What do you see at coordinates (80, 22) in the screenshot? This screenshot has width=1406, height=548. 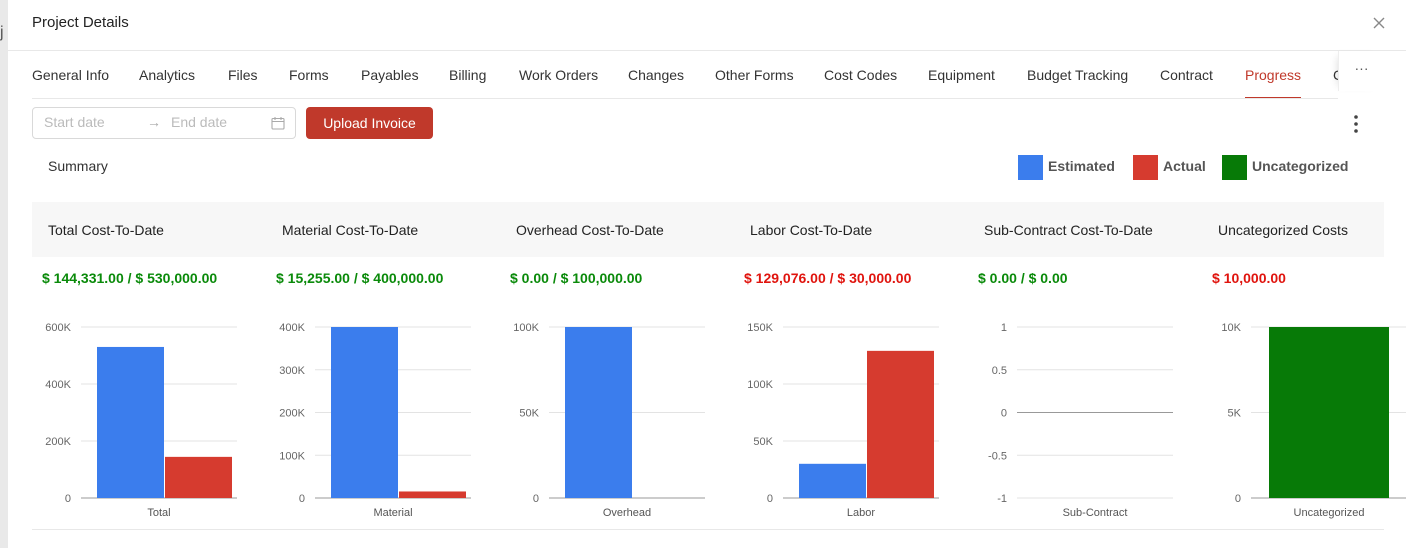 I see `modal-title: Project Details` at bounding box center [80, 22].